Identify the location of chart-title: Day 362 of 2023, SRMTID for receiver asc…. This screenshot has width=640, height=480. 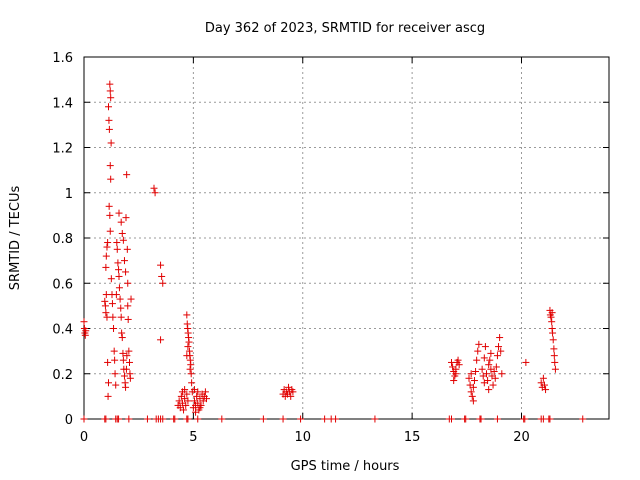
(345, 28).